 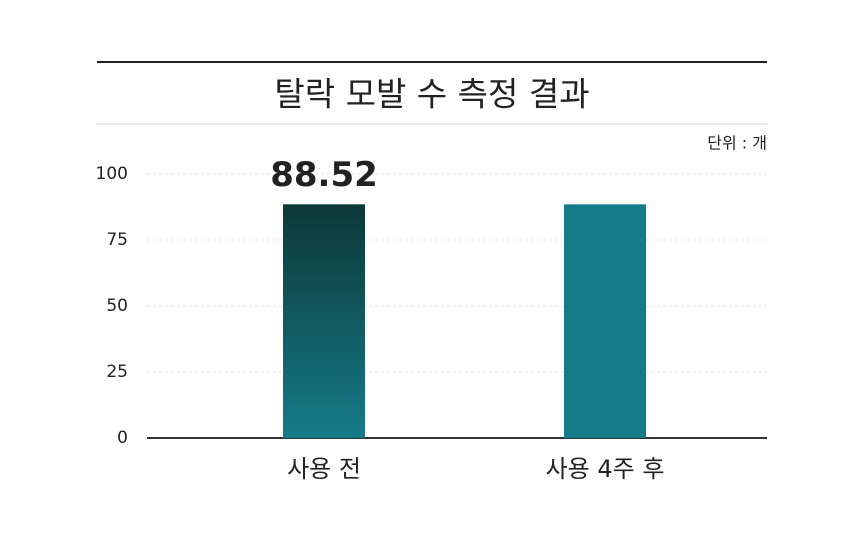 What do you see at coordinates (122, 438) in the screenshot?
I see `y-tick-label: 0` at bounding box center [122, 438].